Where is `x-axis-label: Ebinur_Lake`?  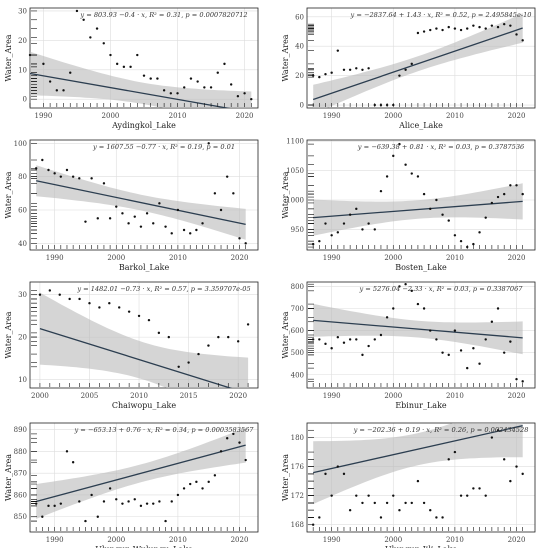
x-axis-label: Ebinur_Lake is located at coordinates (421, 405).